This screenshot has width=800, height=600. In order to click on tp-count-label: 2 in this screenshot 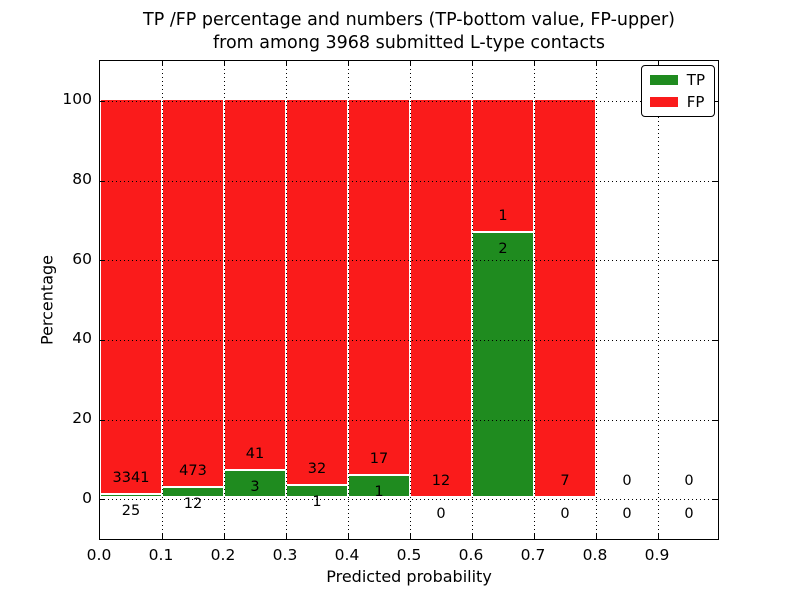, I will do `click(503, 248)`.